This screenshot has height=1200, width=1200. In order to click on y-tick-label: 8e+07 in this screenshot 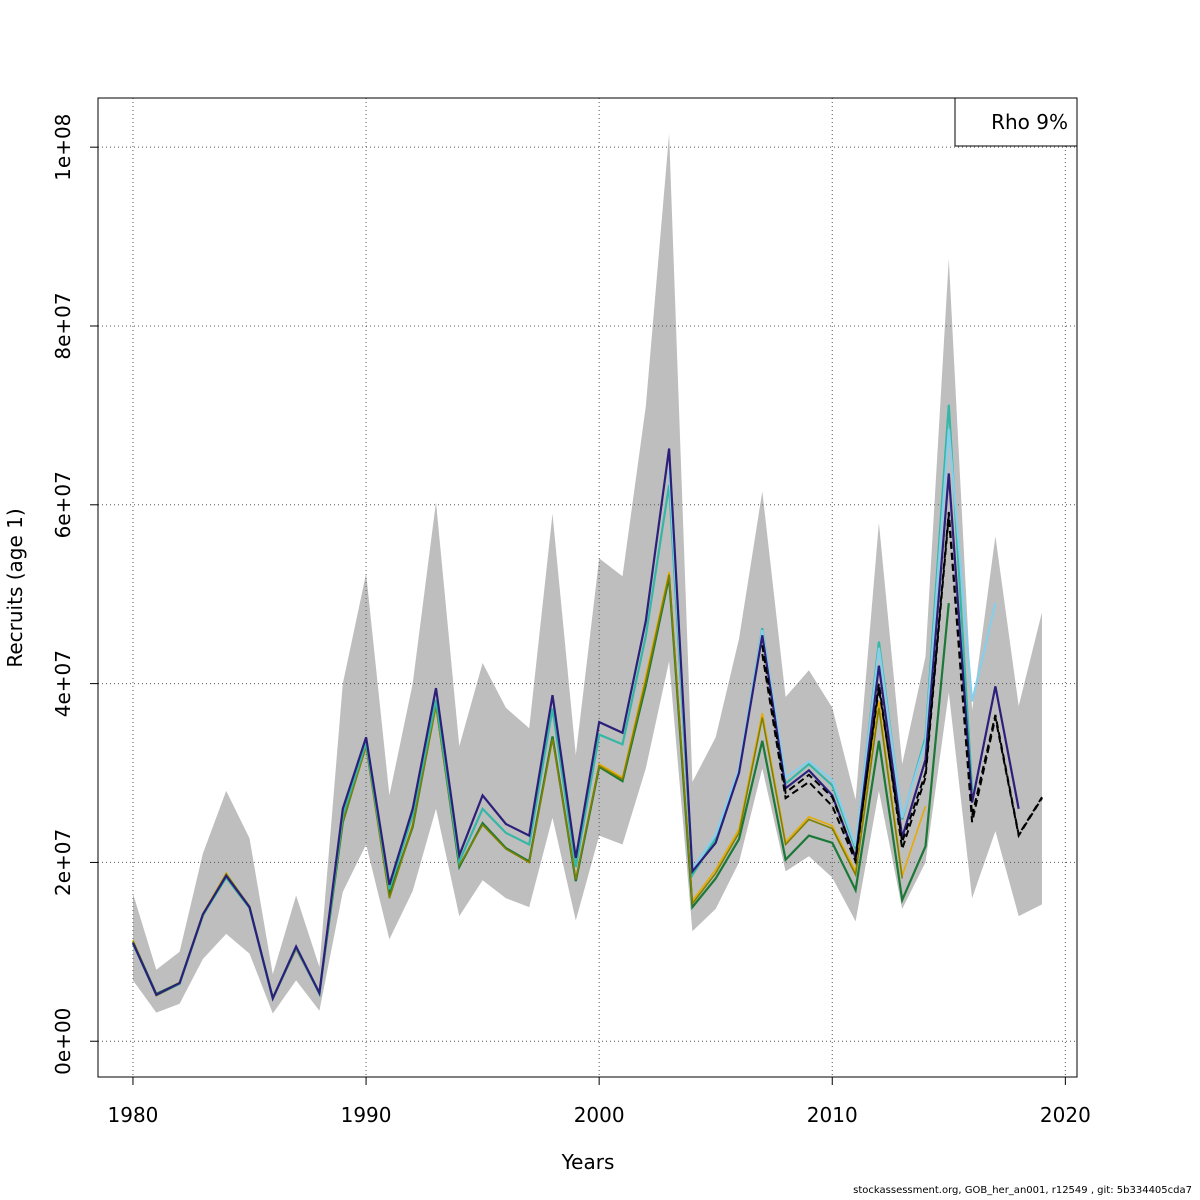, I will do `click(63, 325)`.